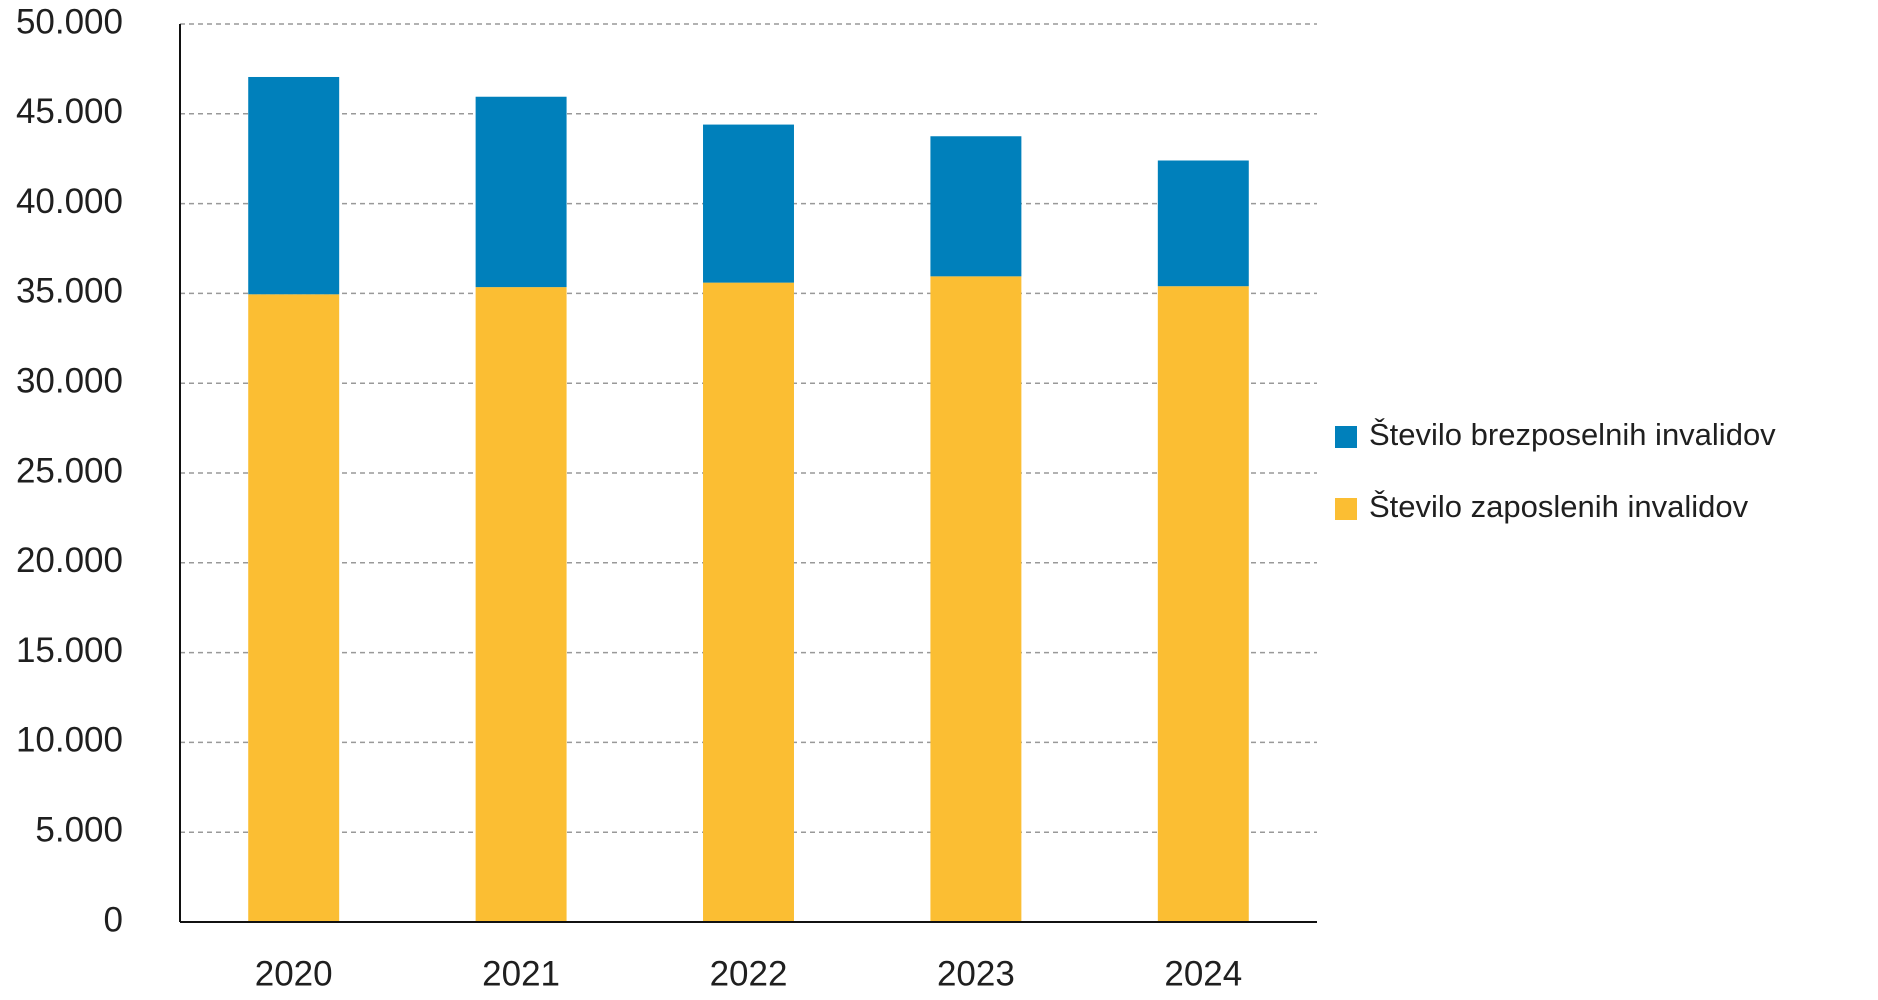  I want to click on x-tick-label: 2023, so click(976, 973).